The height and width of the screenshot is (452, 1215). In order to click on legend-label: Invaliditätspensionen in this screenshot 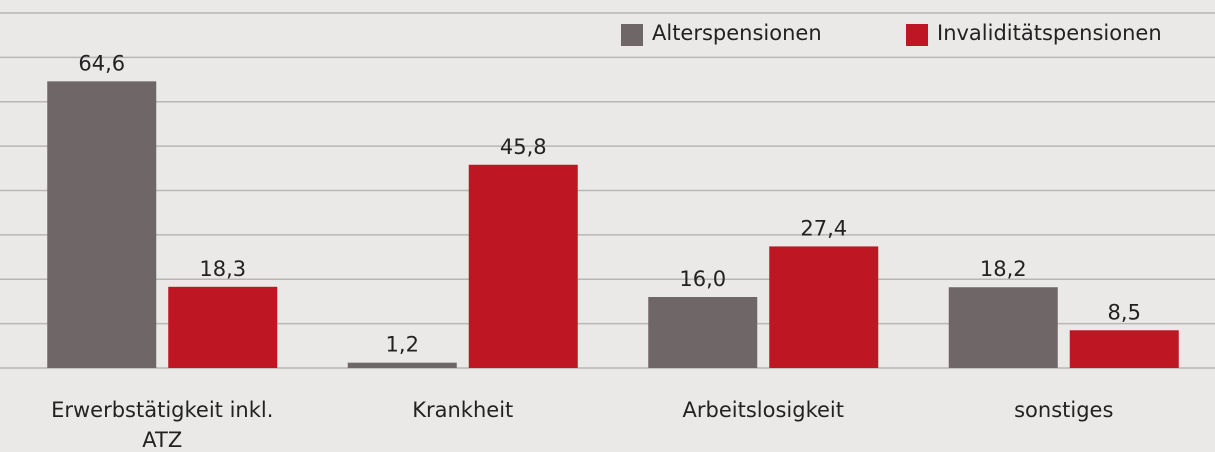, I will do `click(1049, 33)`.